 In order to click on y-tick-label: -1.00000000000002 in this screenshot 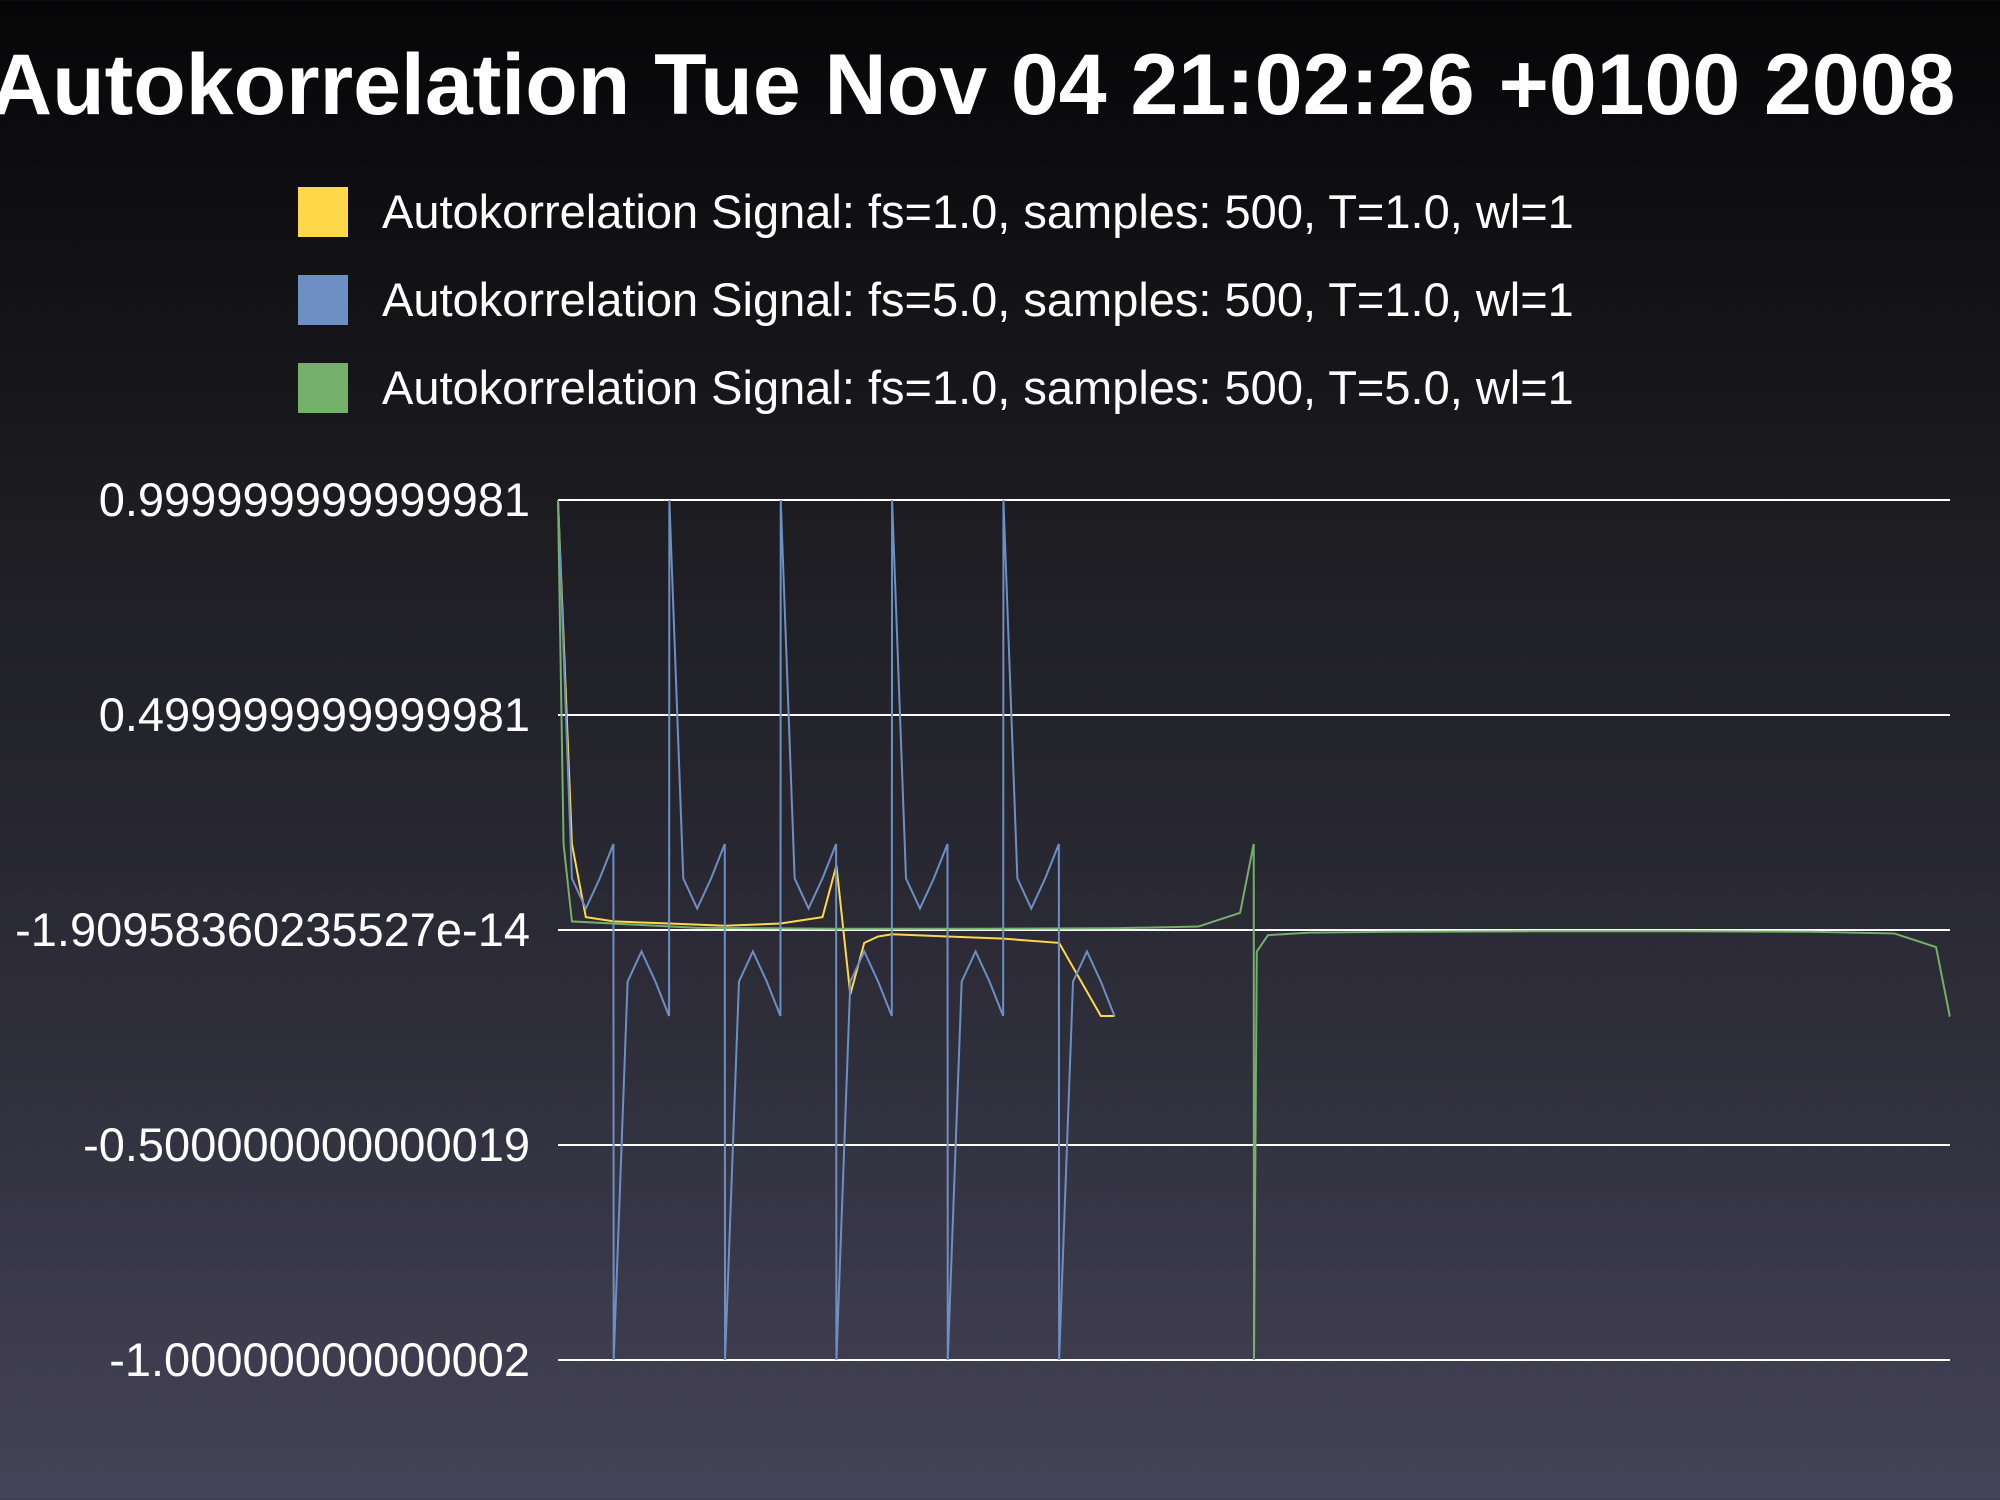, I will do `click(319, 1359)`.